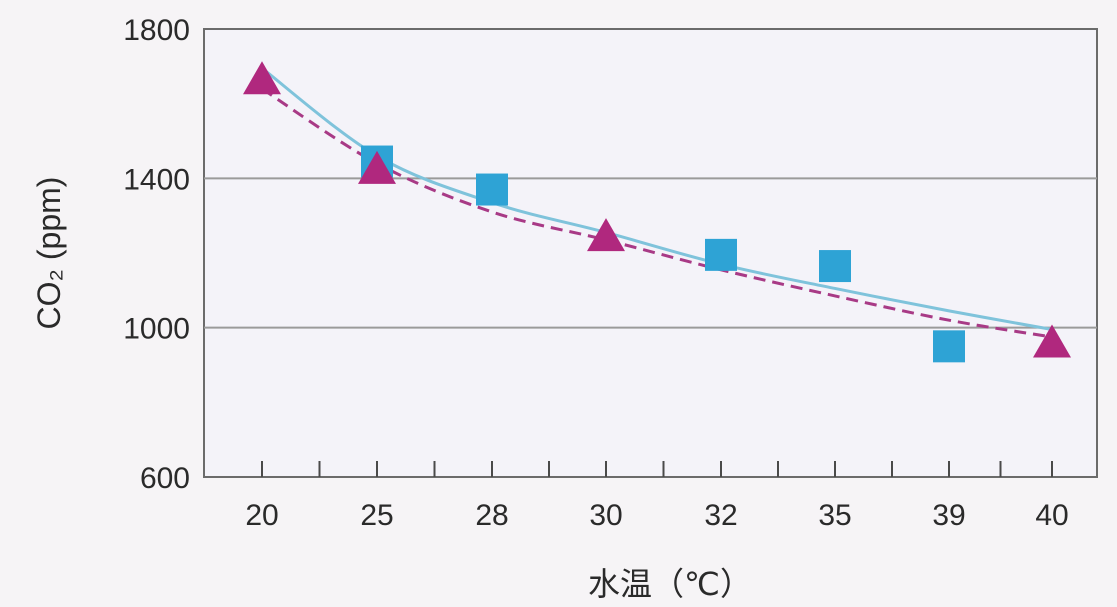 The width and height of the screenshot is (1117, 607). Describe the element at coordinates (670, 584) in the screenshot. I see `x-axis-title: 水温（℃）` at that location.